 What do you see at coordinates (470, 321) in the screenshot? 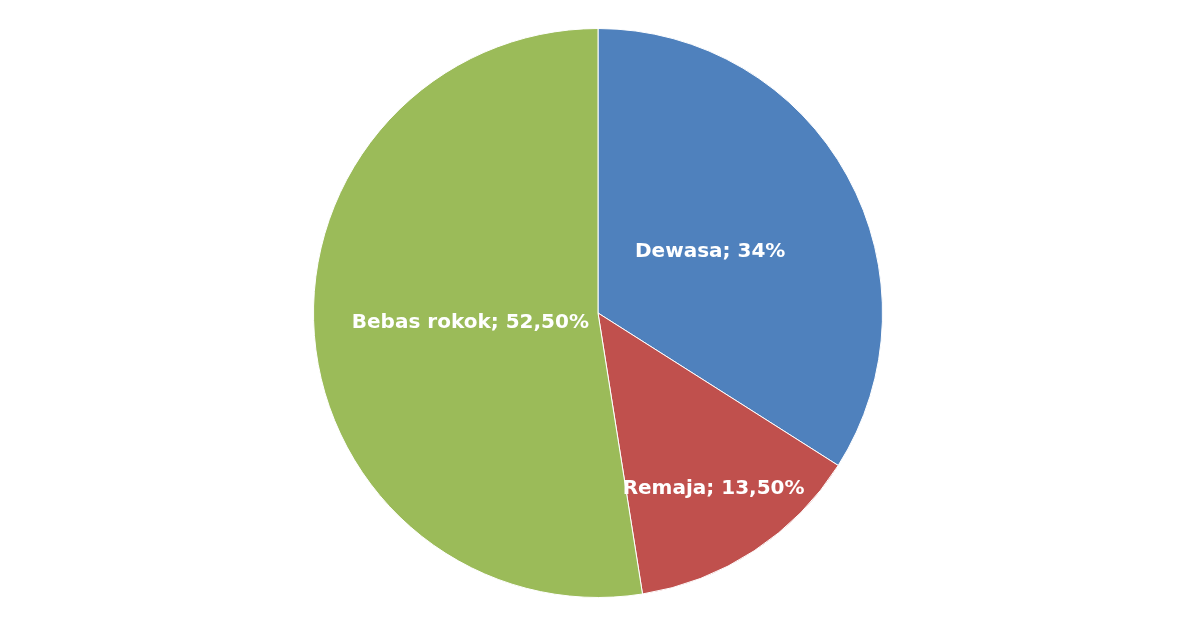
I see `slice-label: Bebas rokok; 52,50%` at bounding box center [470, 321].